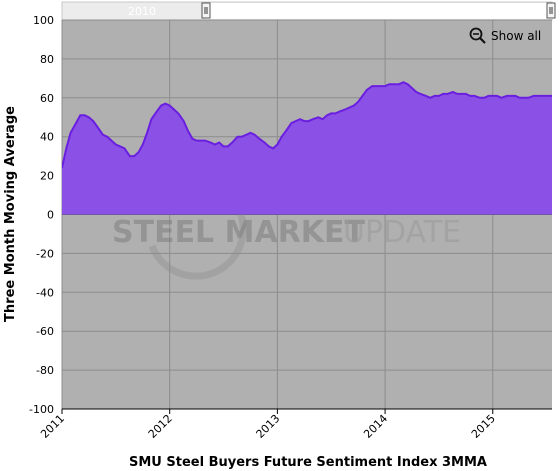 The image size is (560, 471). I want to click on y-tick-label: 60, so click(47, 98).